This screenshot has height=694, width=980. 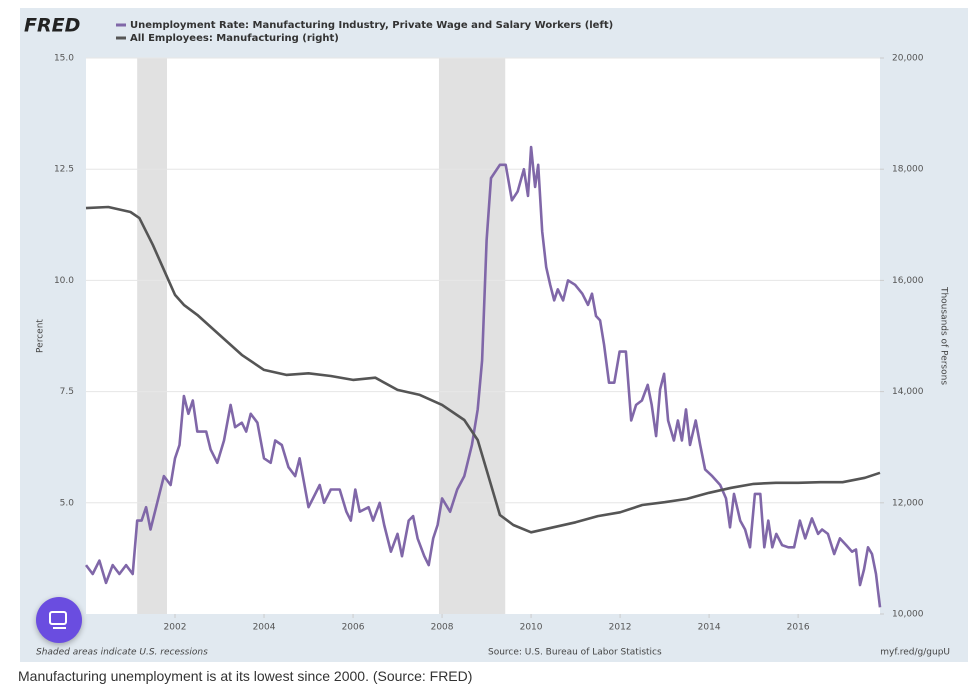 I want to click on logo: FRED, so click(x=52, y=26).